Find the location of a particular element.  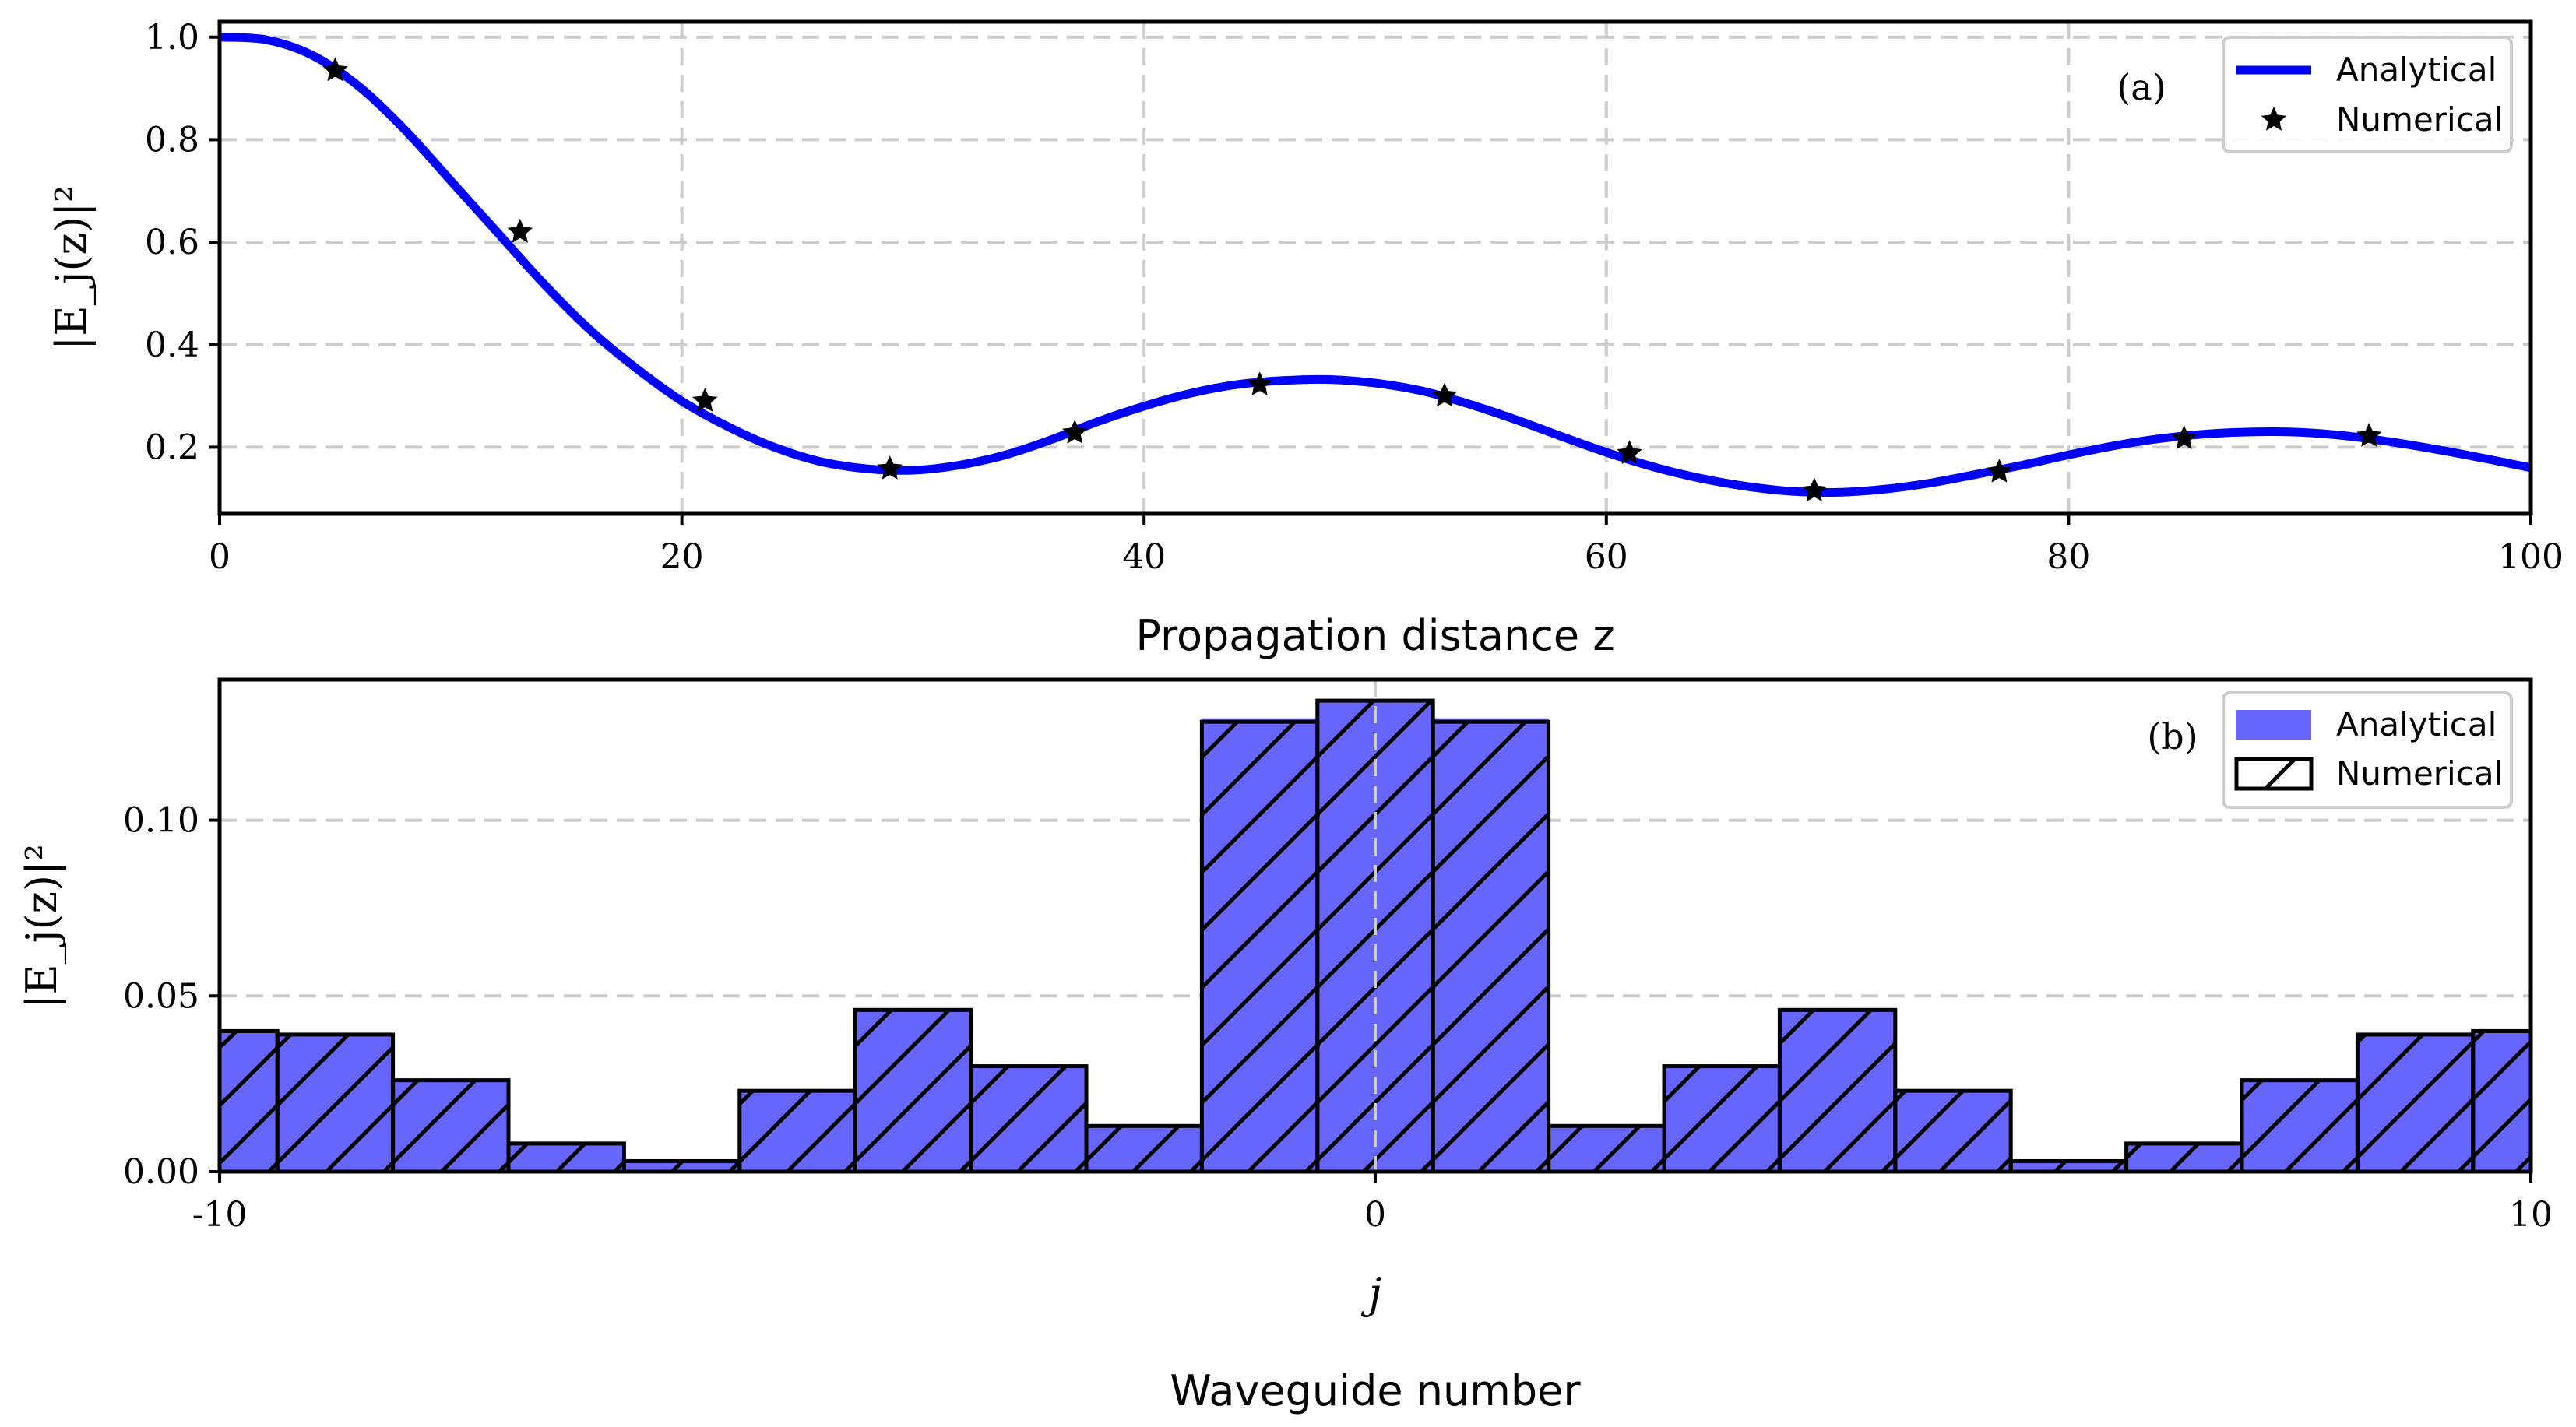

panel-a-x-tick-label: 60 is located at coordinates (1606, 557).